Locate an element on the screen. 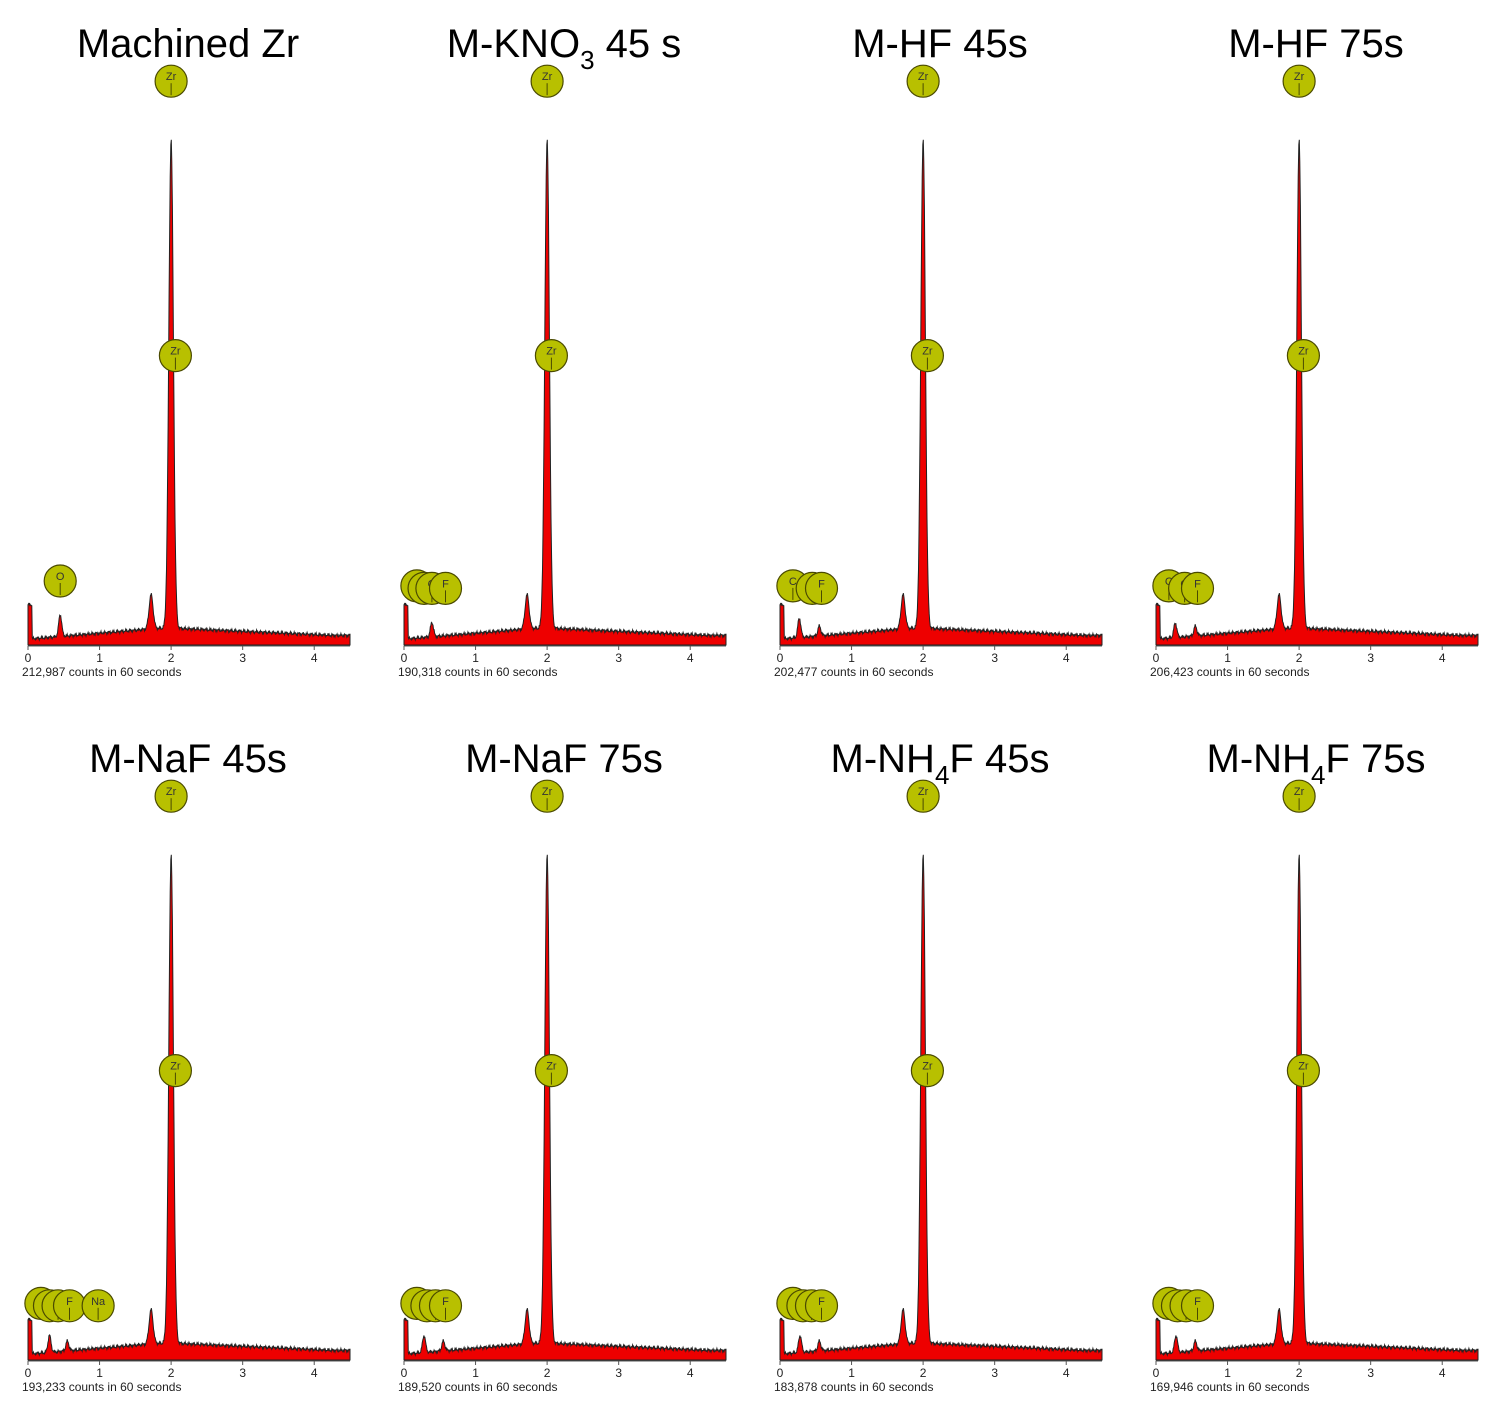  counts-label: 190,318 counts in 60 seconds is located at coordinates (477, 672).